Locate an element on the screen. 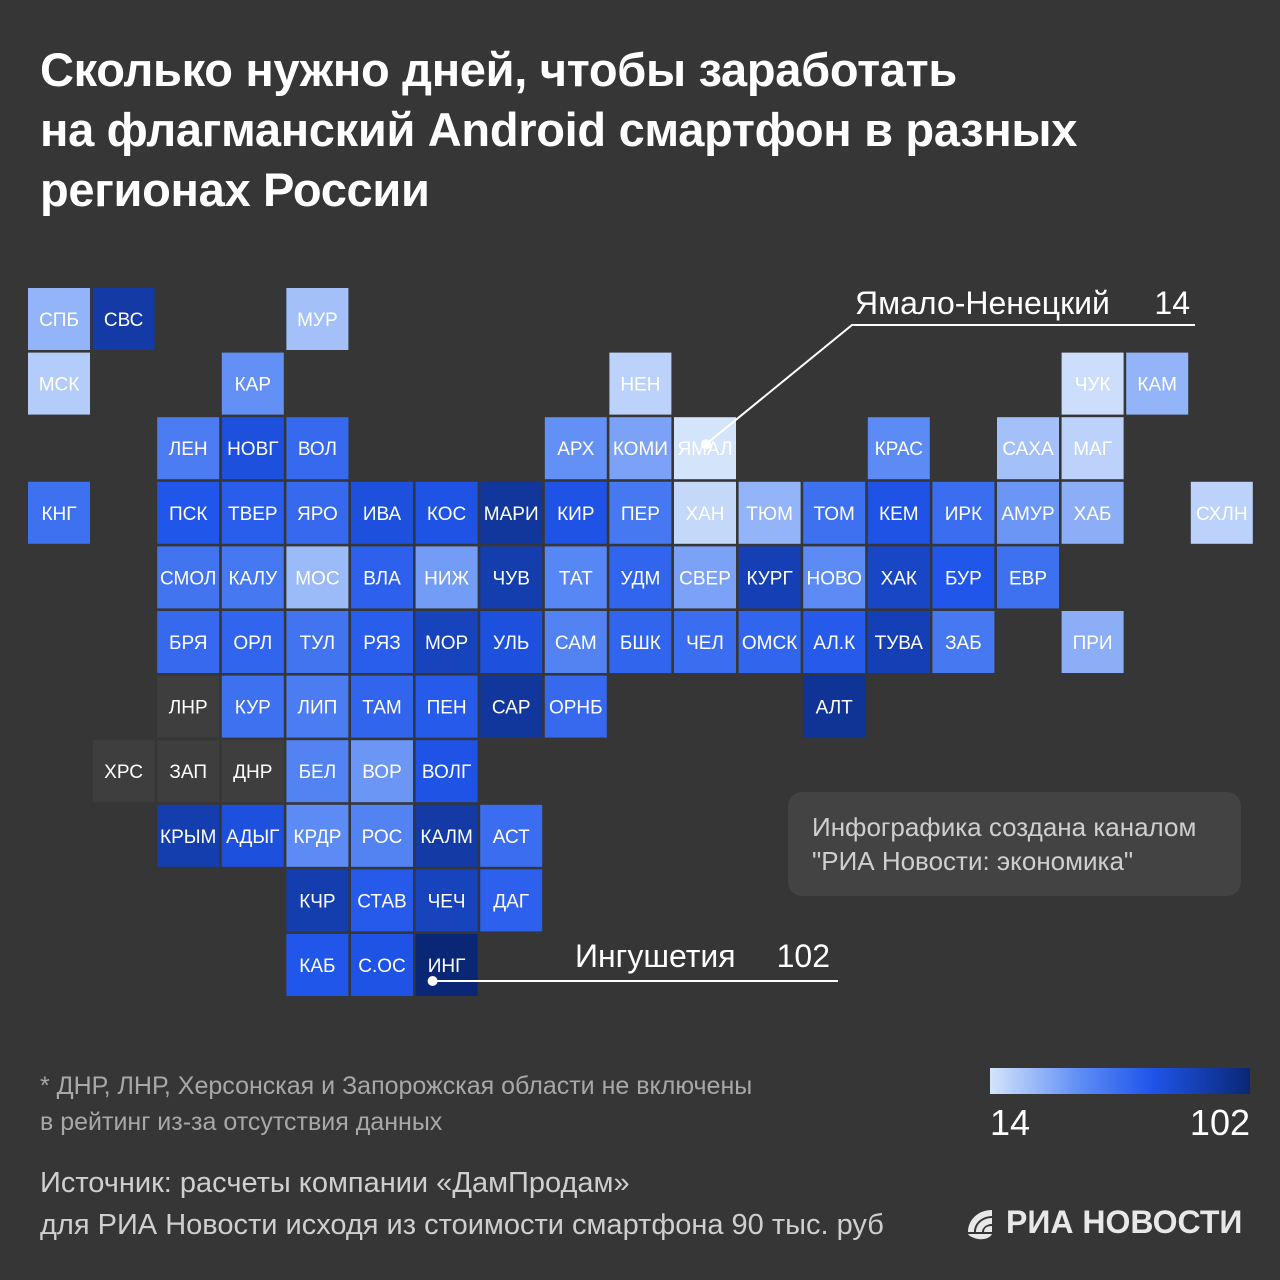 This screenshot has width=1280, height=1280. region-tile-sver: СВЕР is located at coordinates (705, 577).